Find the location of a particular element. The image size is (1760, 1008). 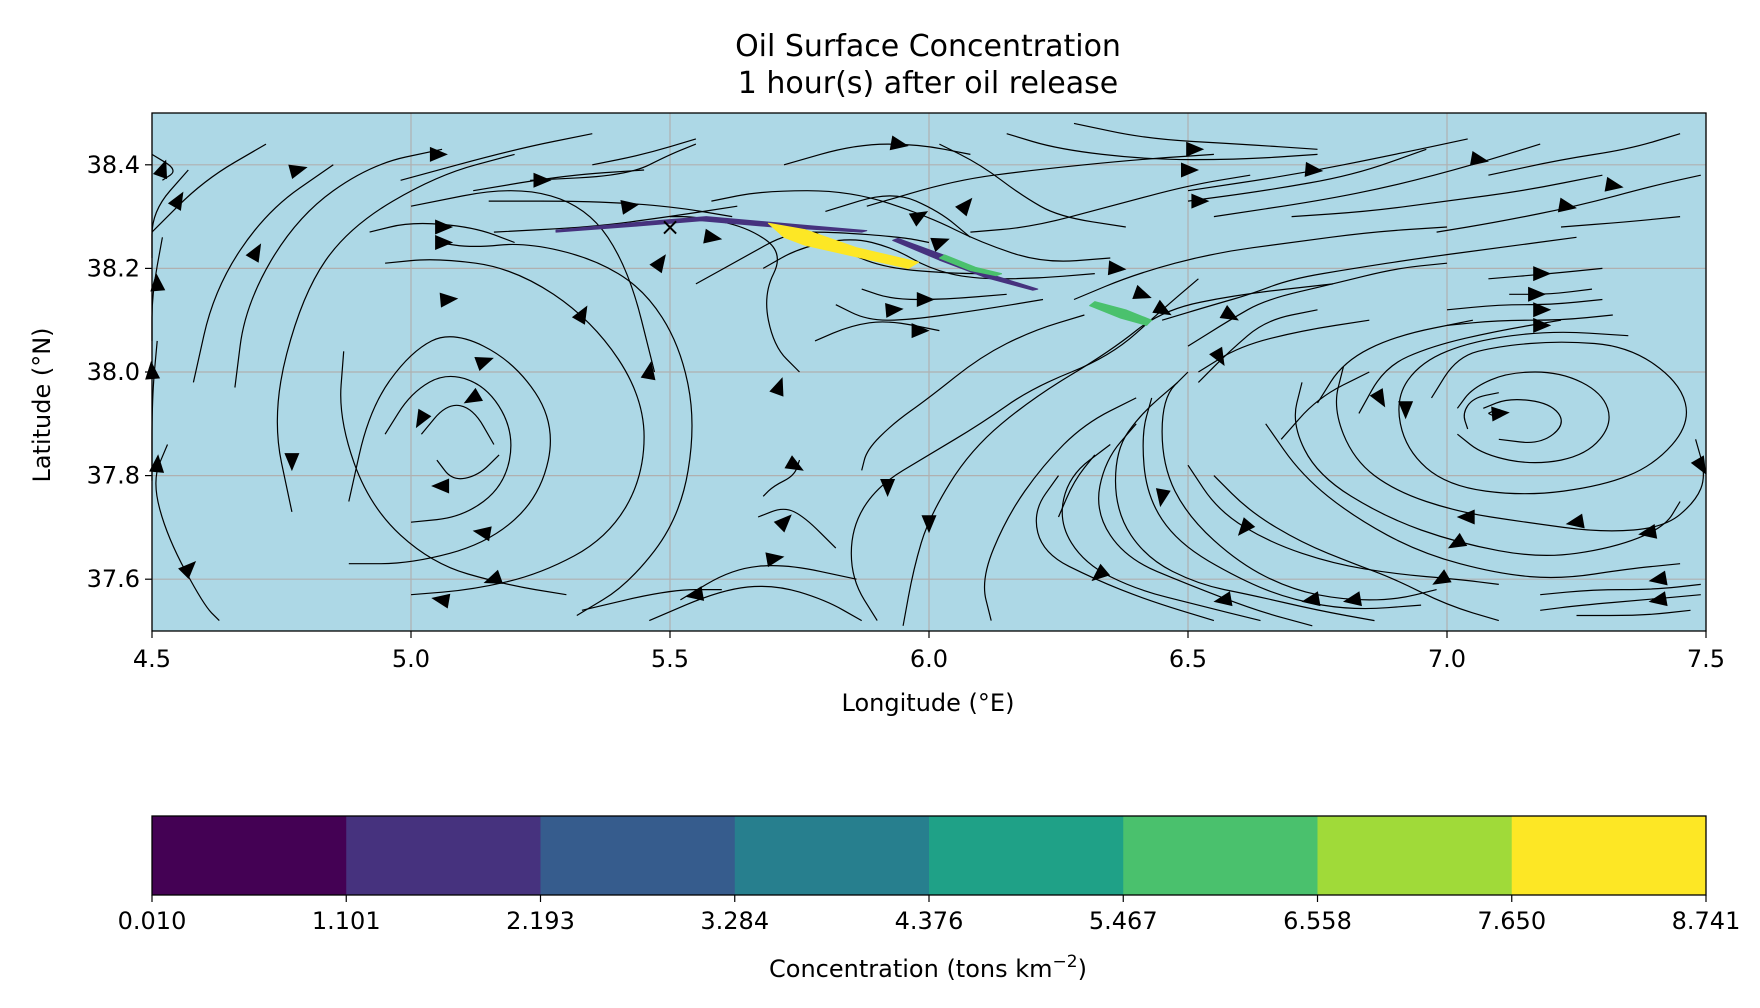

x-axis-ticks: 4.5 5.0 5.5 6.0 6.5 7.0 7.5 is located at coordinates (929, 652).